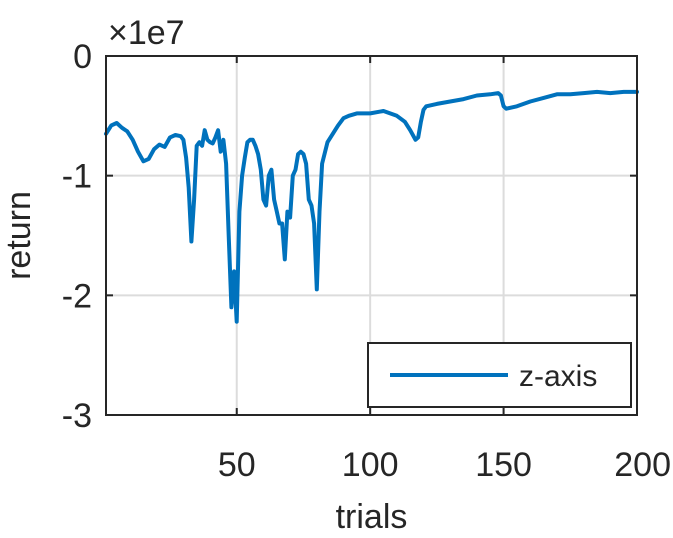 This screenshot has width=673, height=538. Describe the element at coordinates (503, 465) in the screenshot. I see `x-tick-label: 150` at that location.